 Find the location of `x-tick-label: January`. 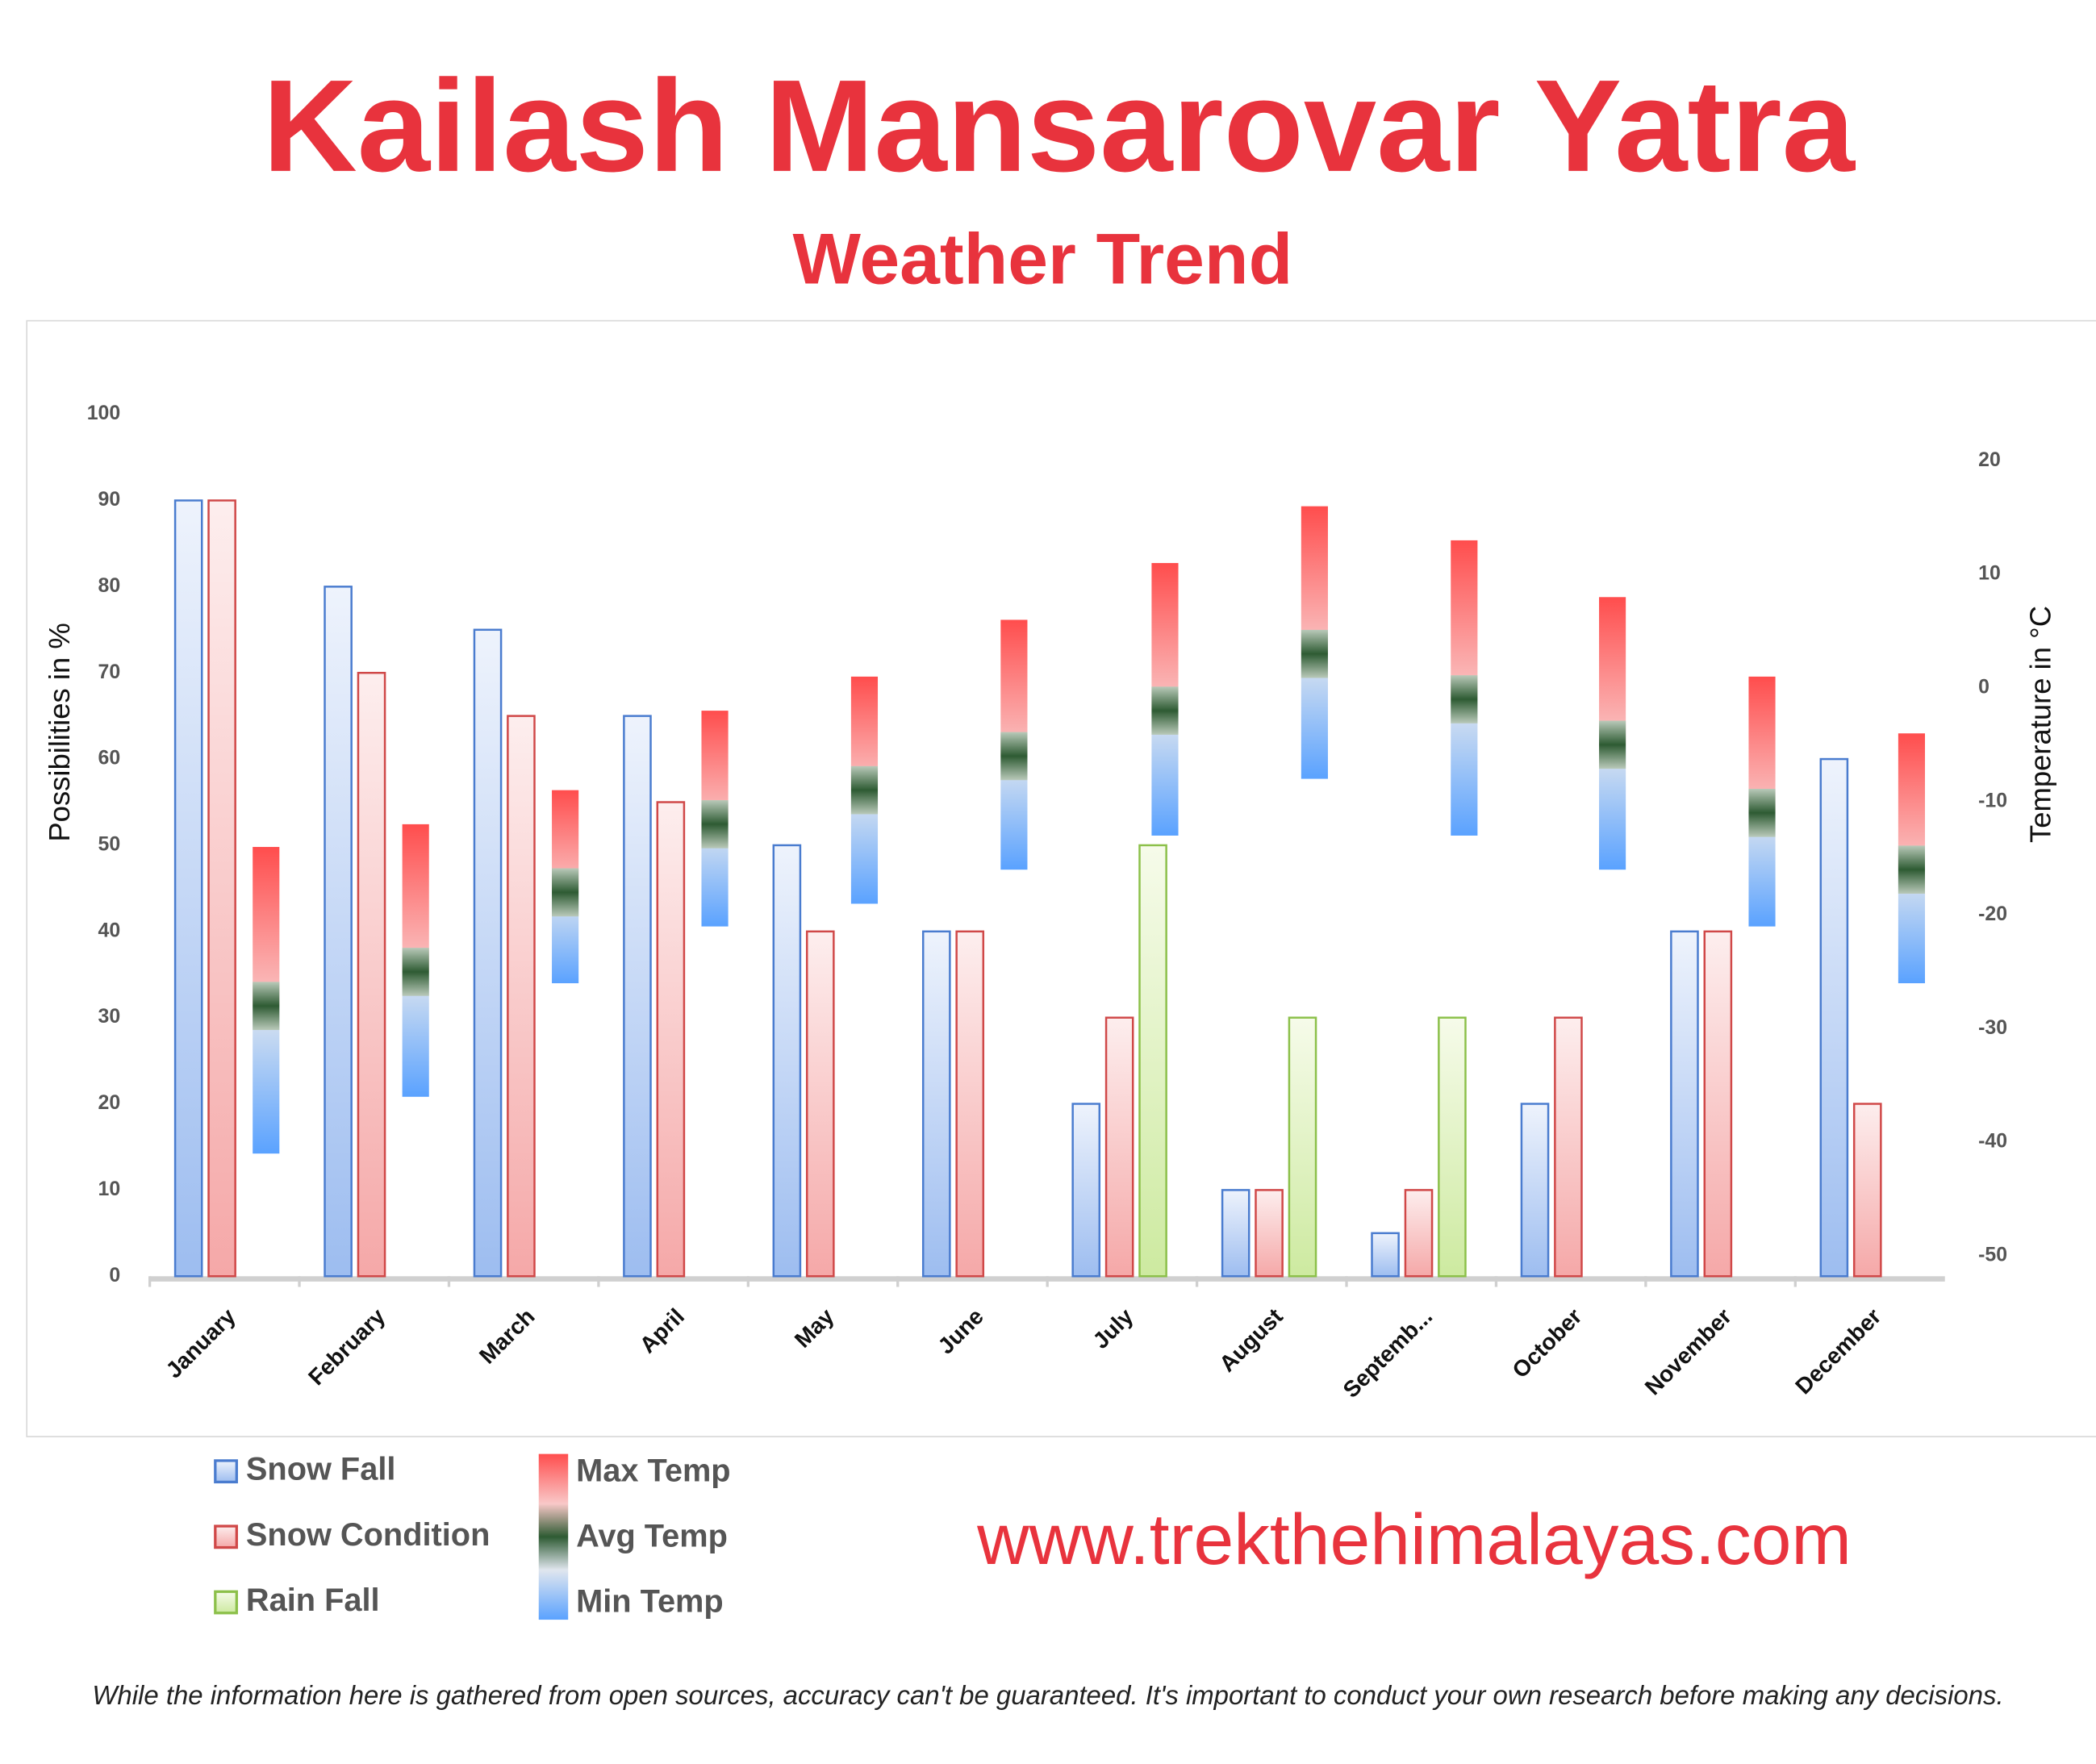

x-tick-label: January is located at coordinates (201, 1343).